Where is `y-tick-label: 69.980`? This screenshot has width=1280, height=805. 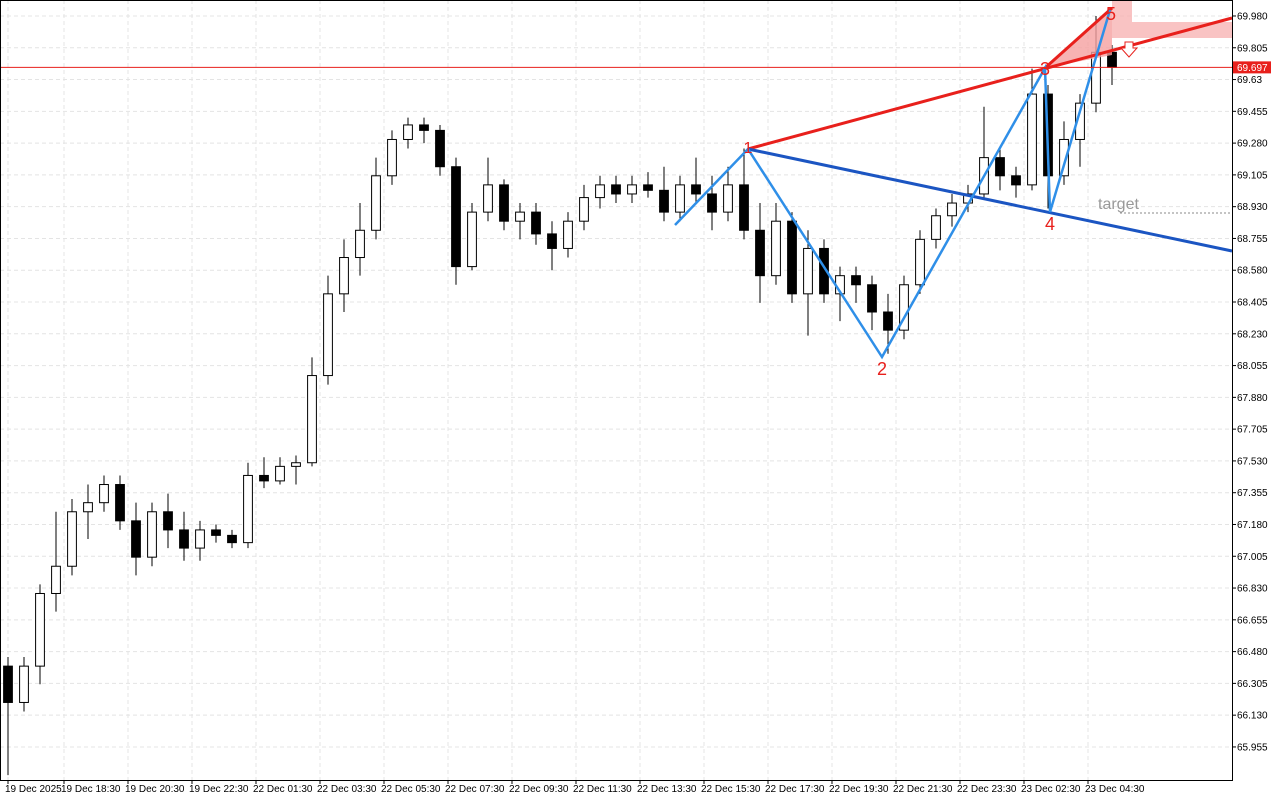 y-tick-label: 69.980 is located at coordinates (1252, 16).